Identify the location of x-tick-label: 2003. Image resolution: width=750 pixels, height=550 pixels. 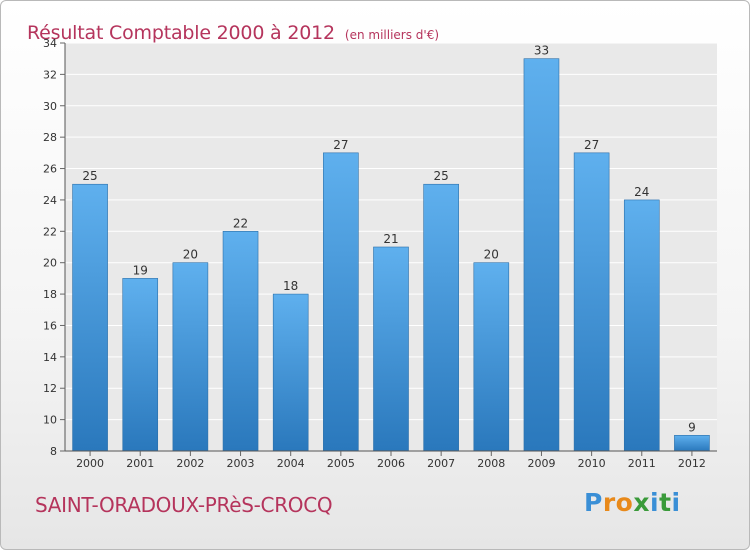
(241, 463).